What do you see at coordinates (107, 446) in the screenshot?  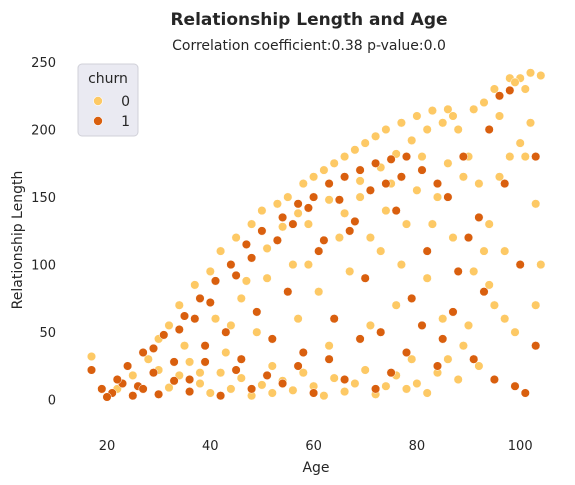 I see `x-tick-20: 20` at bounding box center [107, 446].